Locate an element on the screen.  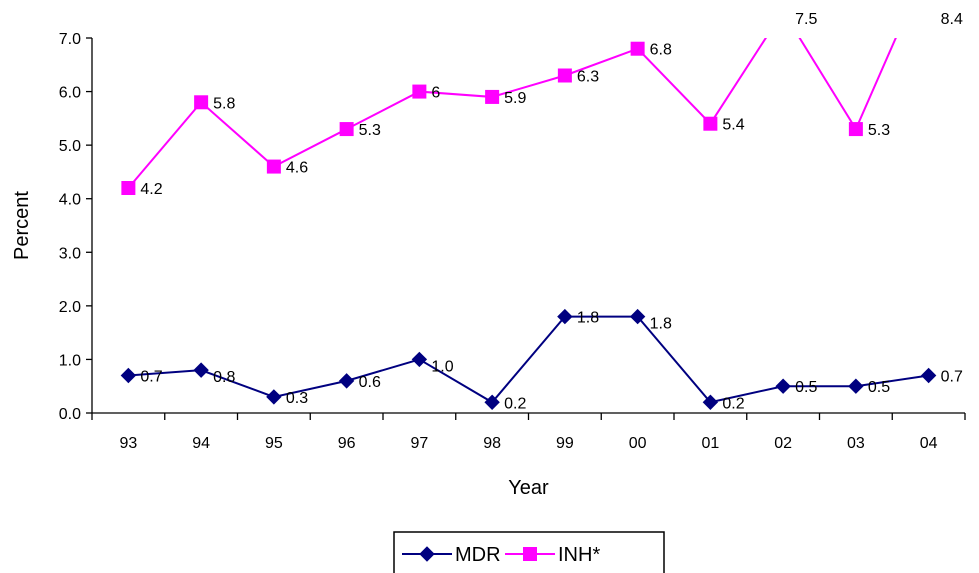
y-tick-label: 1.0 is located at coordinates (70, 360).